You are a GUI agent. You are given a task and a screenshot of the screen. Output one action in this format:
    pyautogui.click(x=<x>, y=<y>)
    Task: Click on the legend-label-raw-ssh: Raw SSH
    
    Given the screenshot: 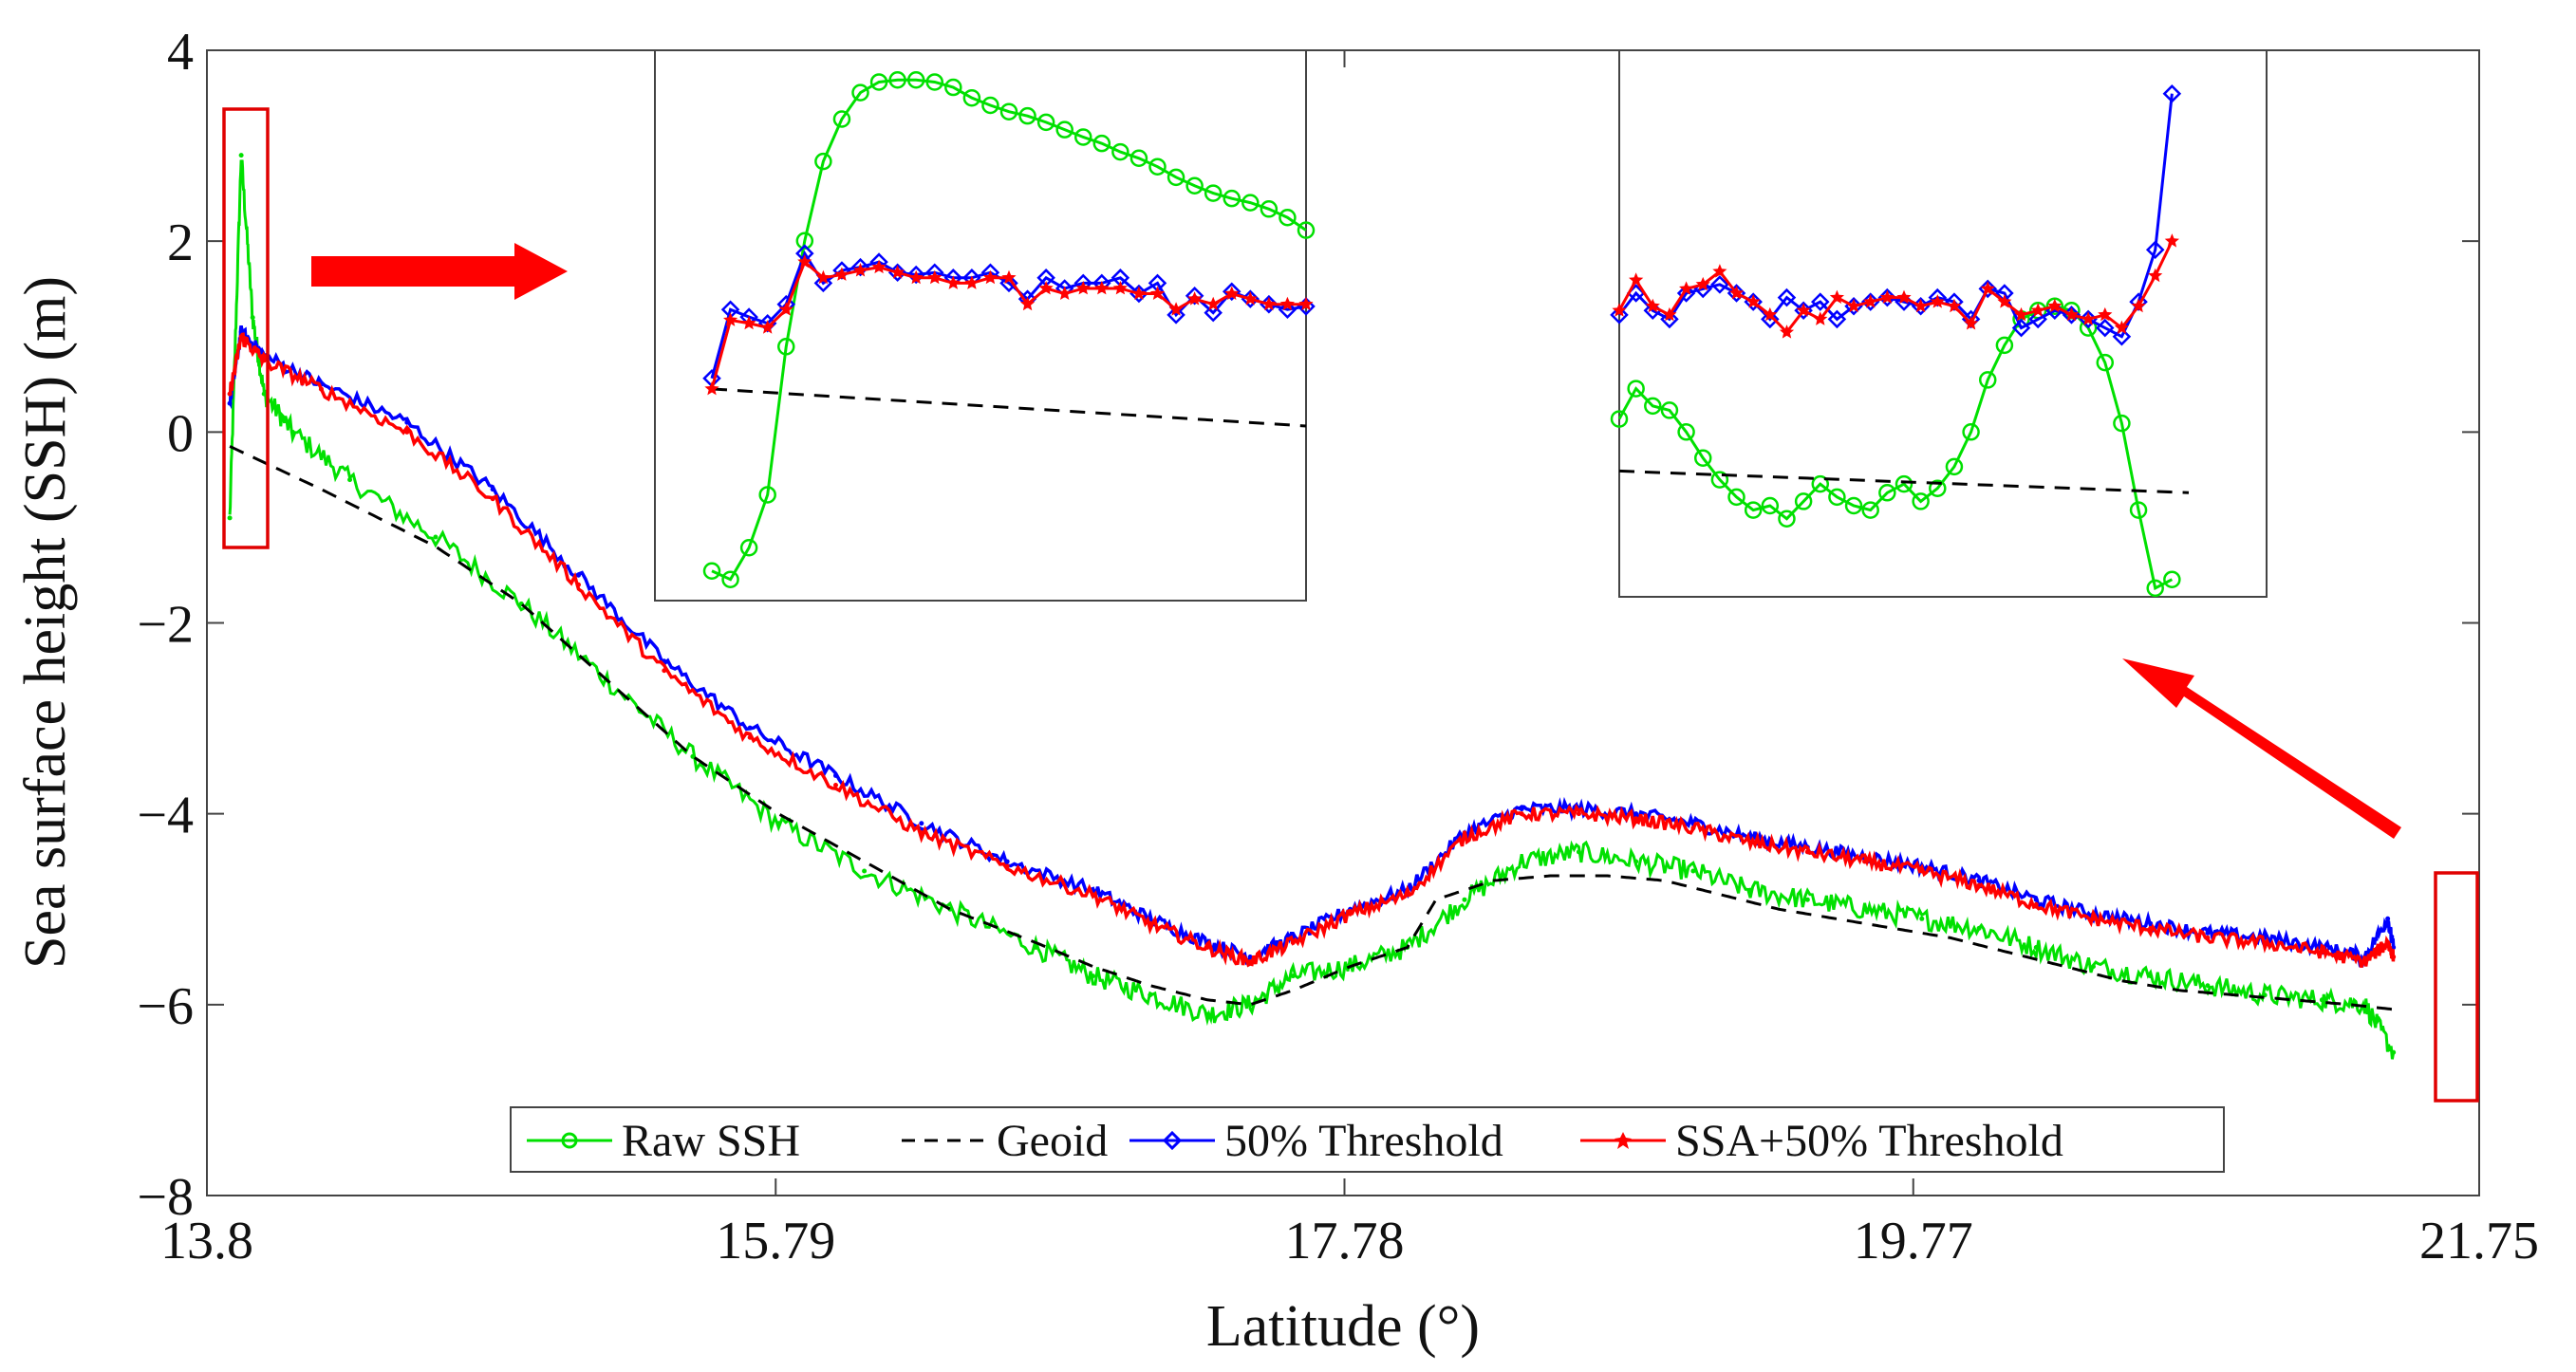 What is the action you would take?
    pyautogui.click(x=711, y=1141)
    